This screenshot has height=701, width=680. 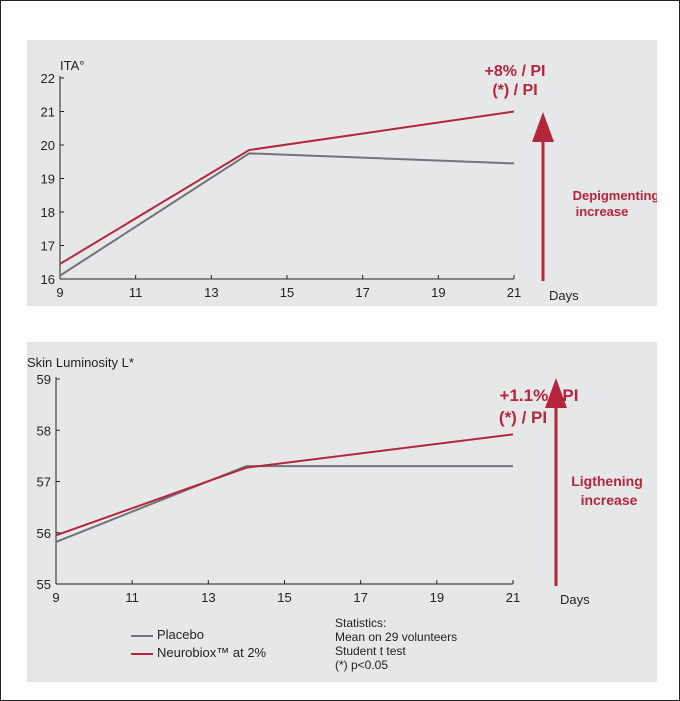 I want to click on legend-neurobiox: Neurobiox™ at 2%, so click(x=198, y=652).